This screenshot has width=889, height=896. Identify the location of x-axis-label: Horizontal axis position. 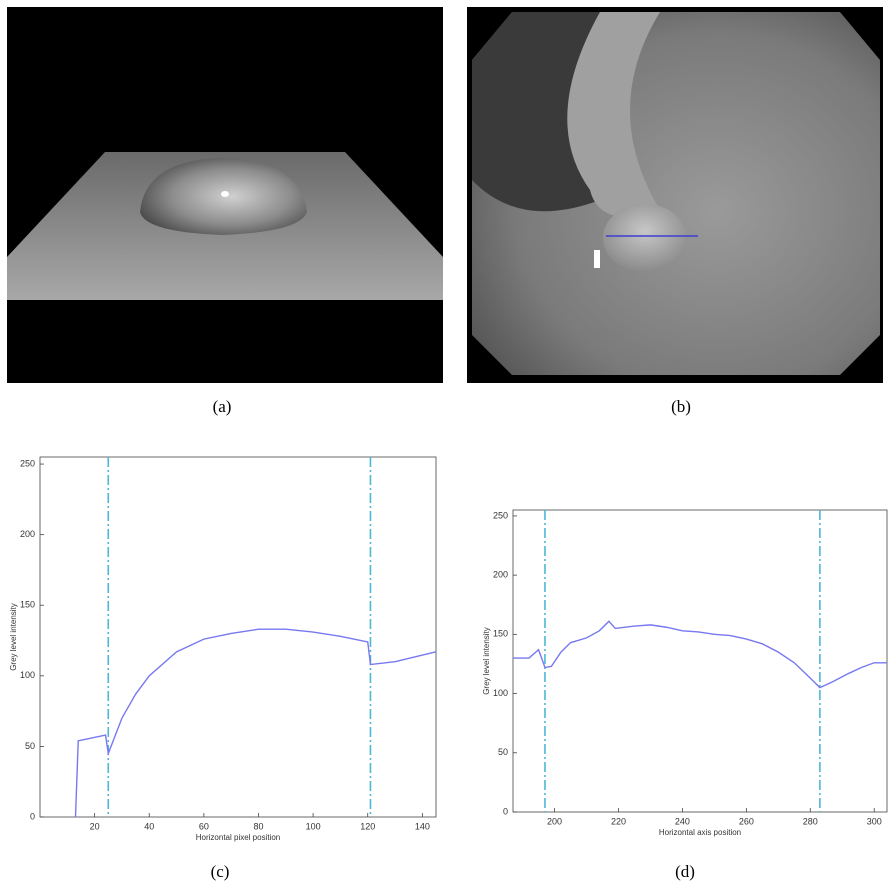
(700, 832).